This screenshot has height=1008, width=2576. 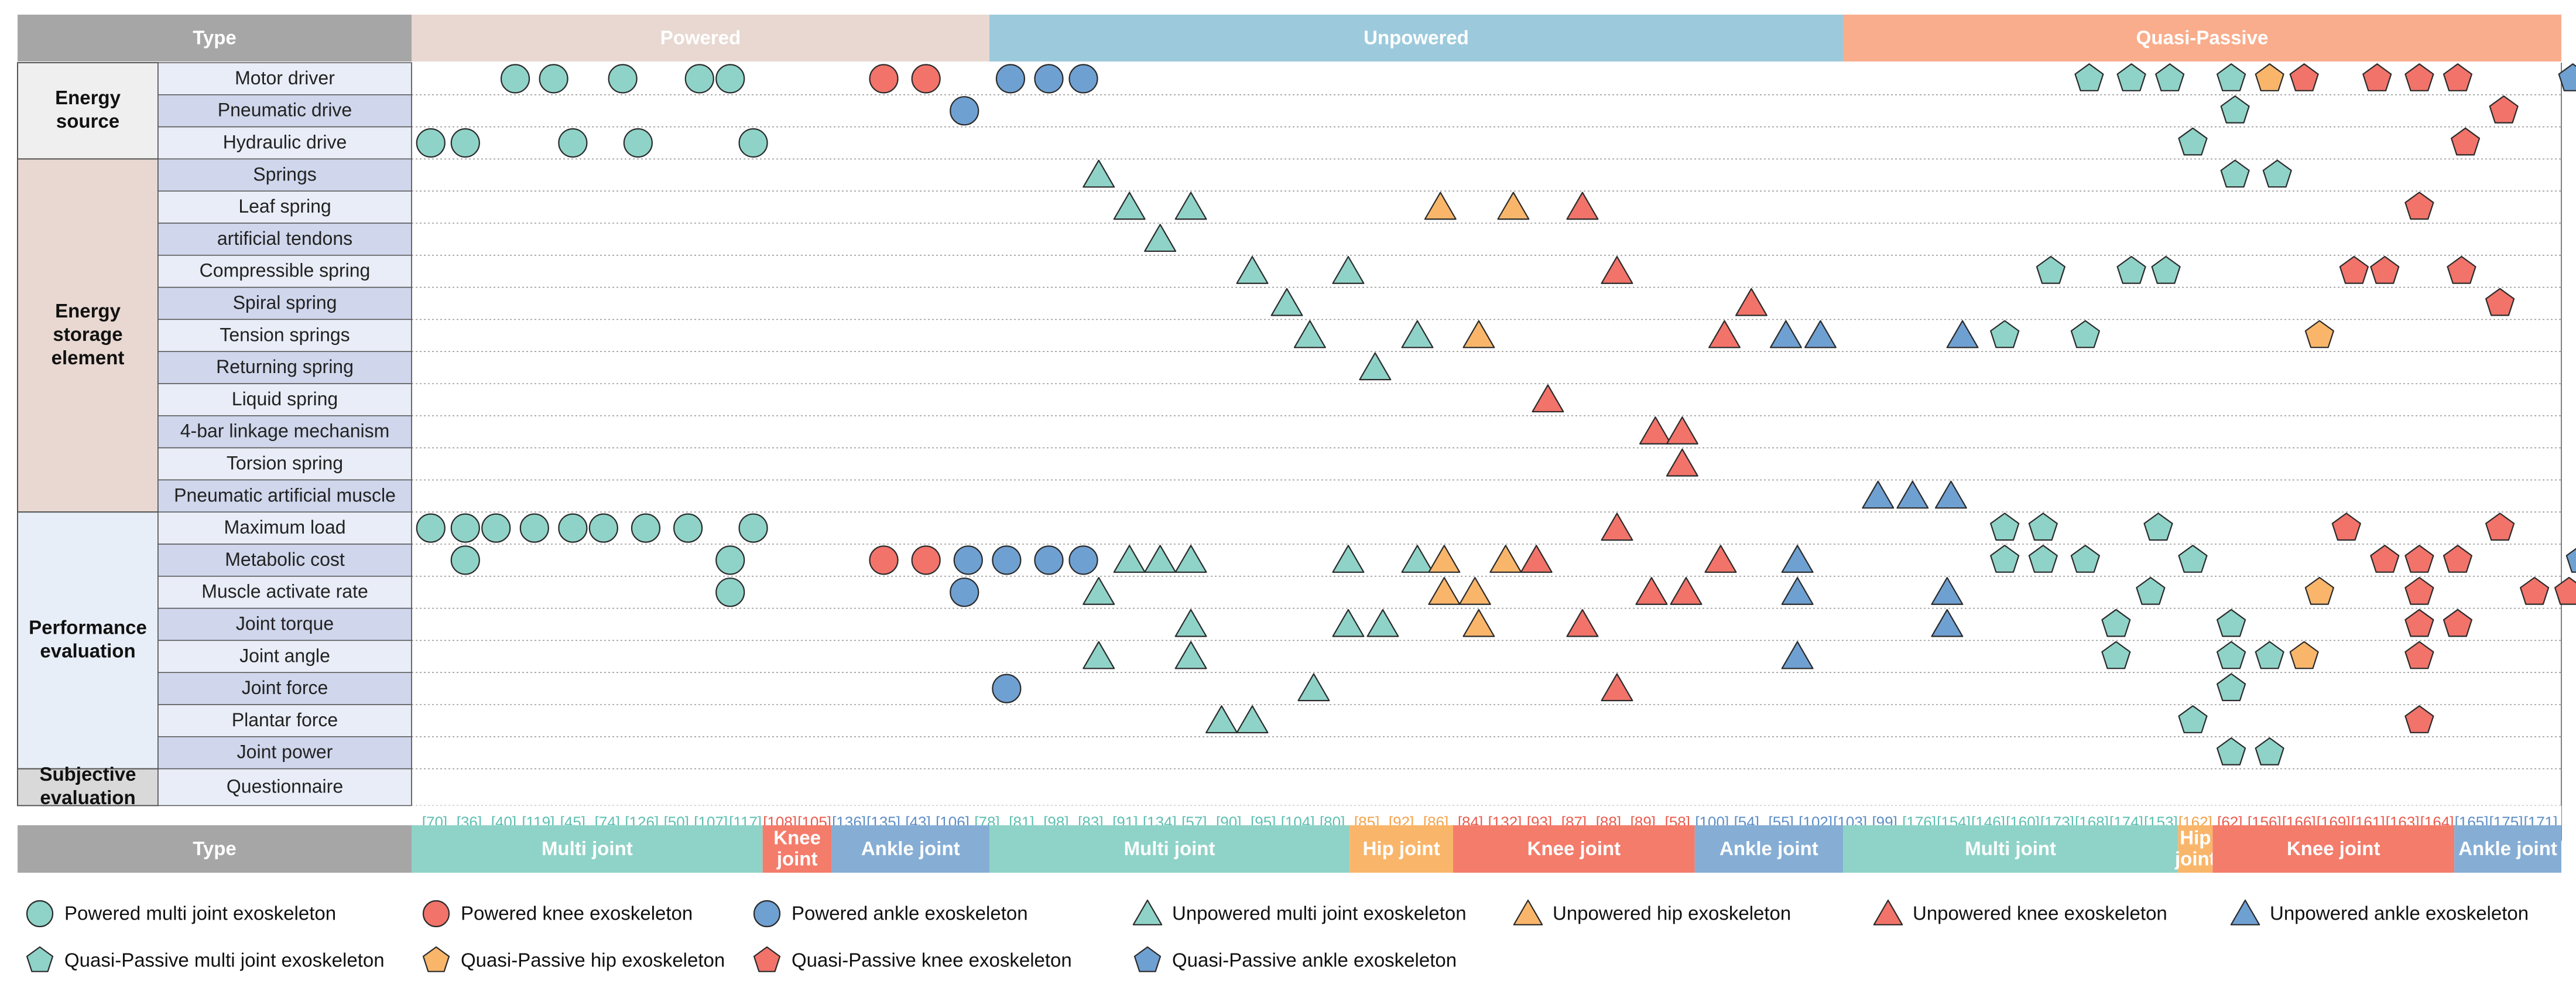 What do you see at coordinates (1797, 591) in the screenshot?
I see `triangle-ankle-mark` at bounding box center [1797, 591].